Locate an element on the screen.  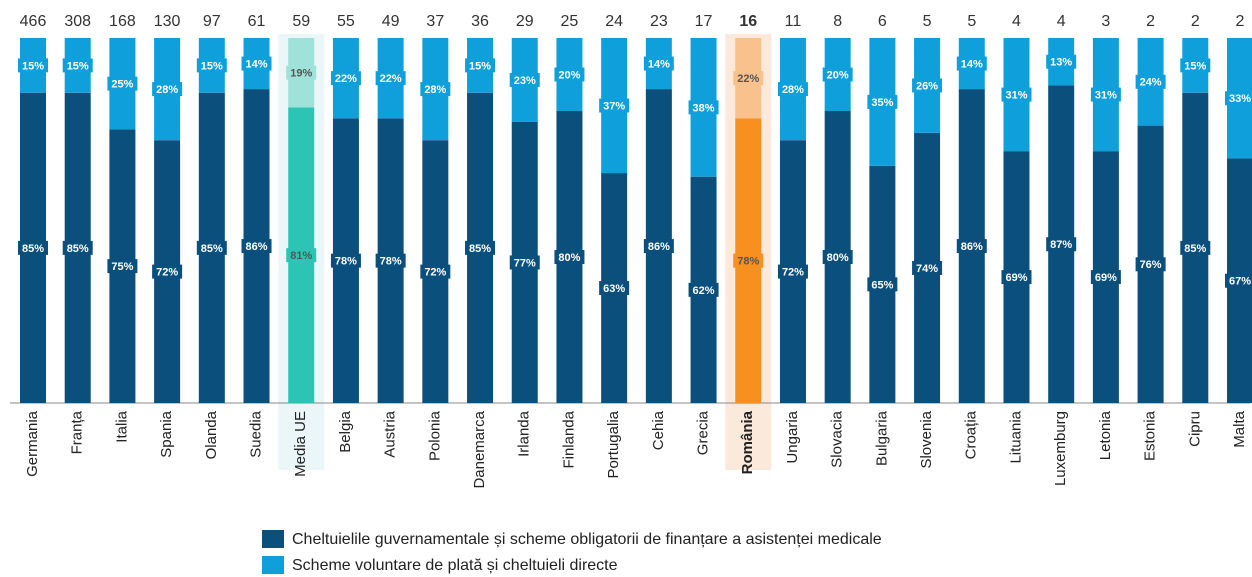
x-tick-label: Slovacia is located at coordinates (837, 438).